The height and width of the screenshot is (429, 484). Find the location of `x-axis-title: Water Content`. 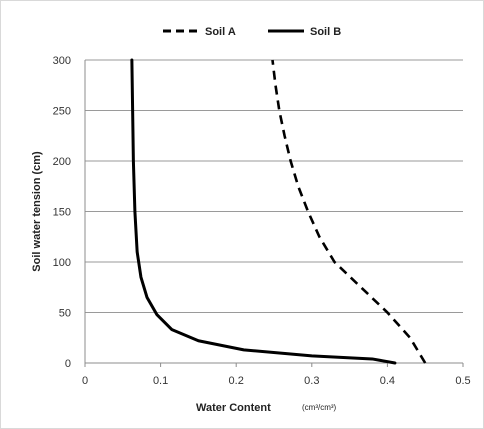

x-axis-title: Water Content is located at coordinates (233, 408).